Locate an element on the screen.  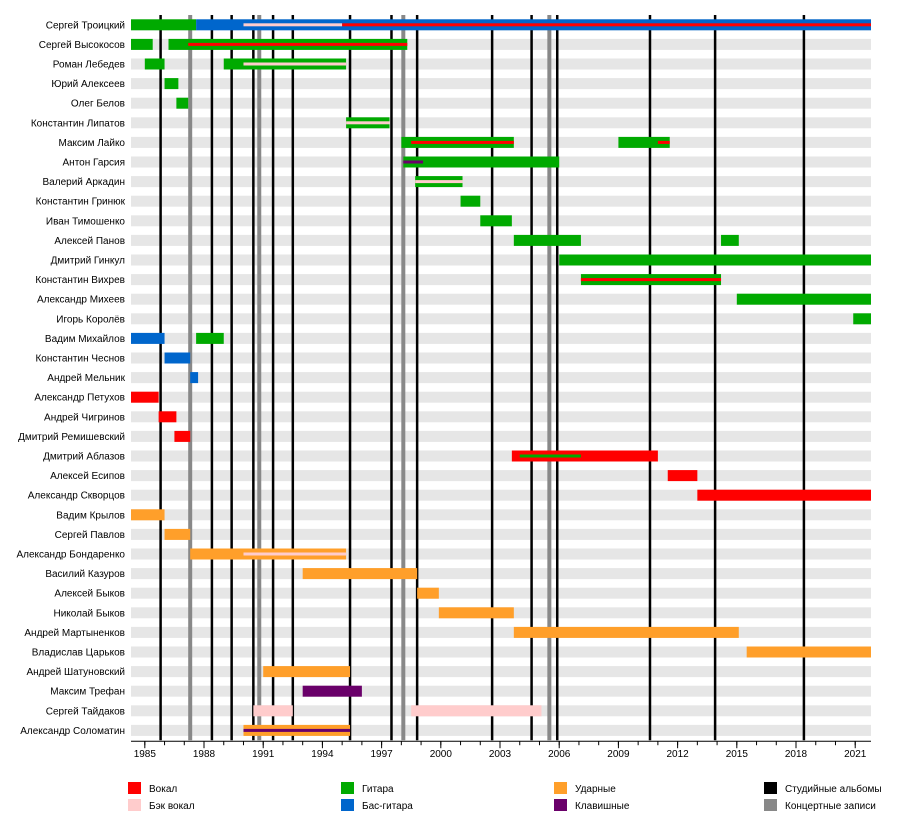
legend-label-studio: Студийные альбомы is located at coordinates (833, 789).